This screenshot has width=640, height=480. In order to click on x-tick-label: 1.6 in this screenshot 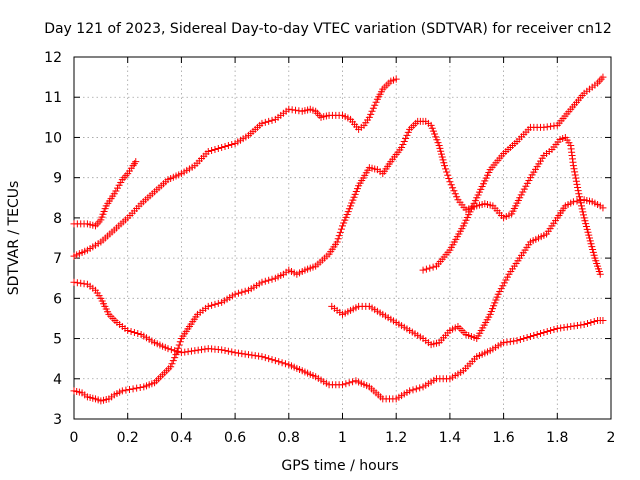, I will do `click(503, 438)`.